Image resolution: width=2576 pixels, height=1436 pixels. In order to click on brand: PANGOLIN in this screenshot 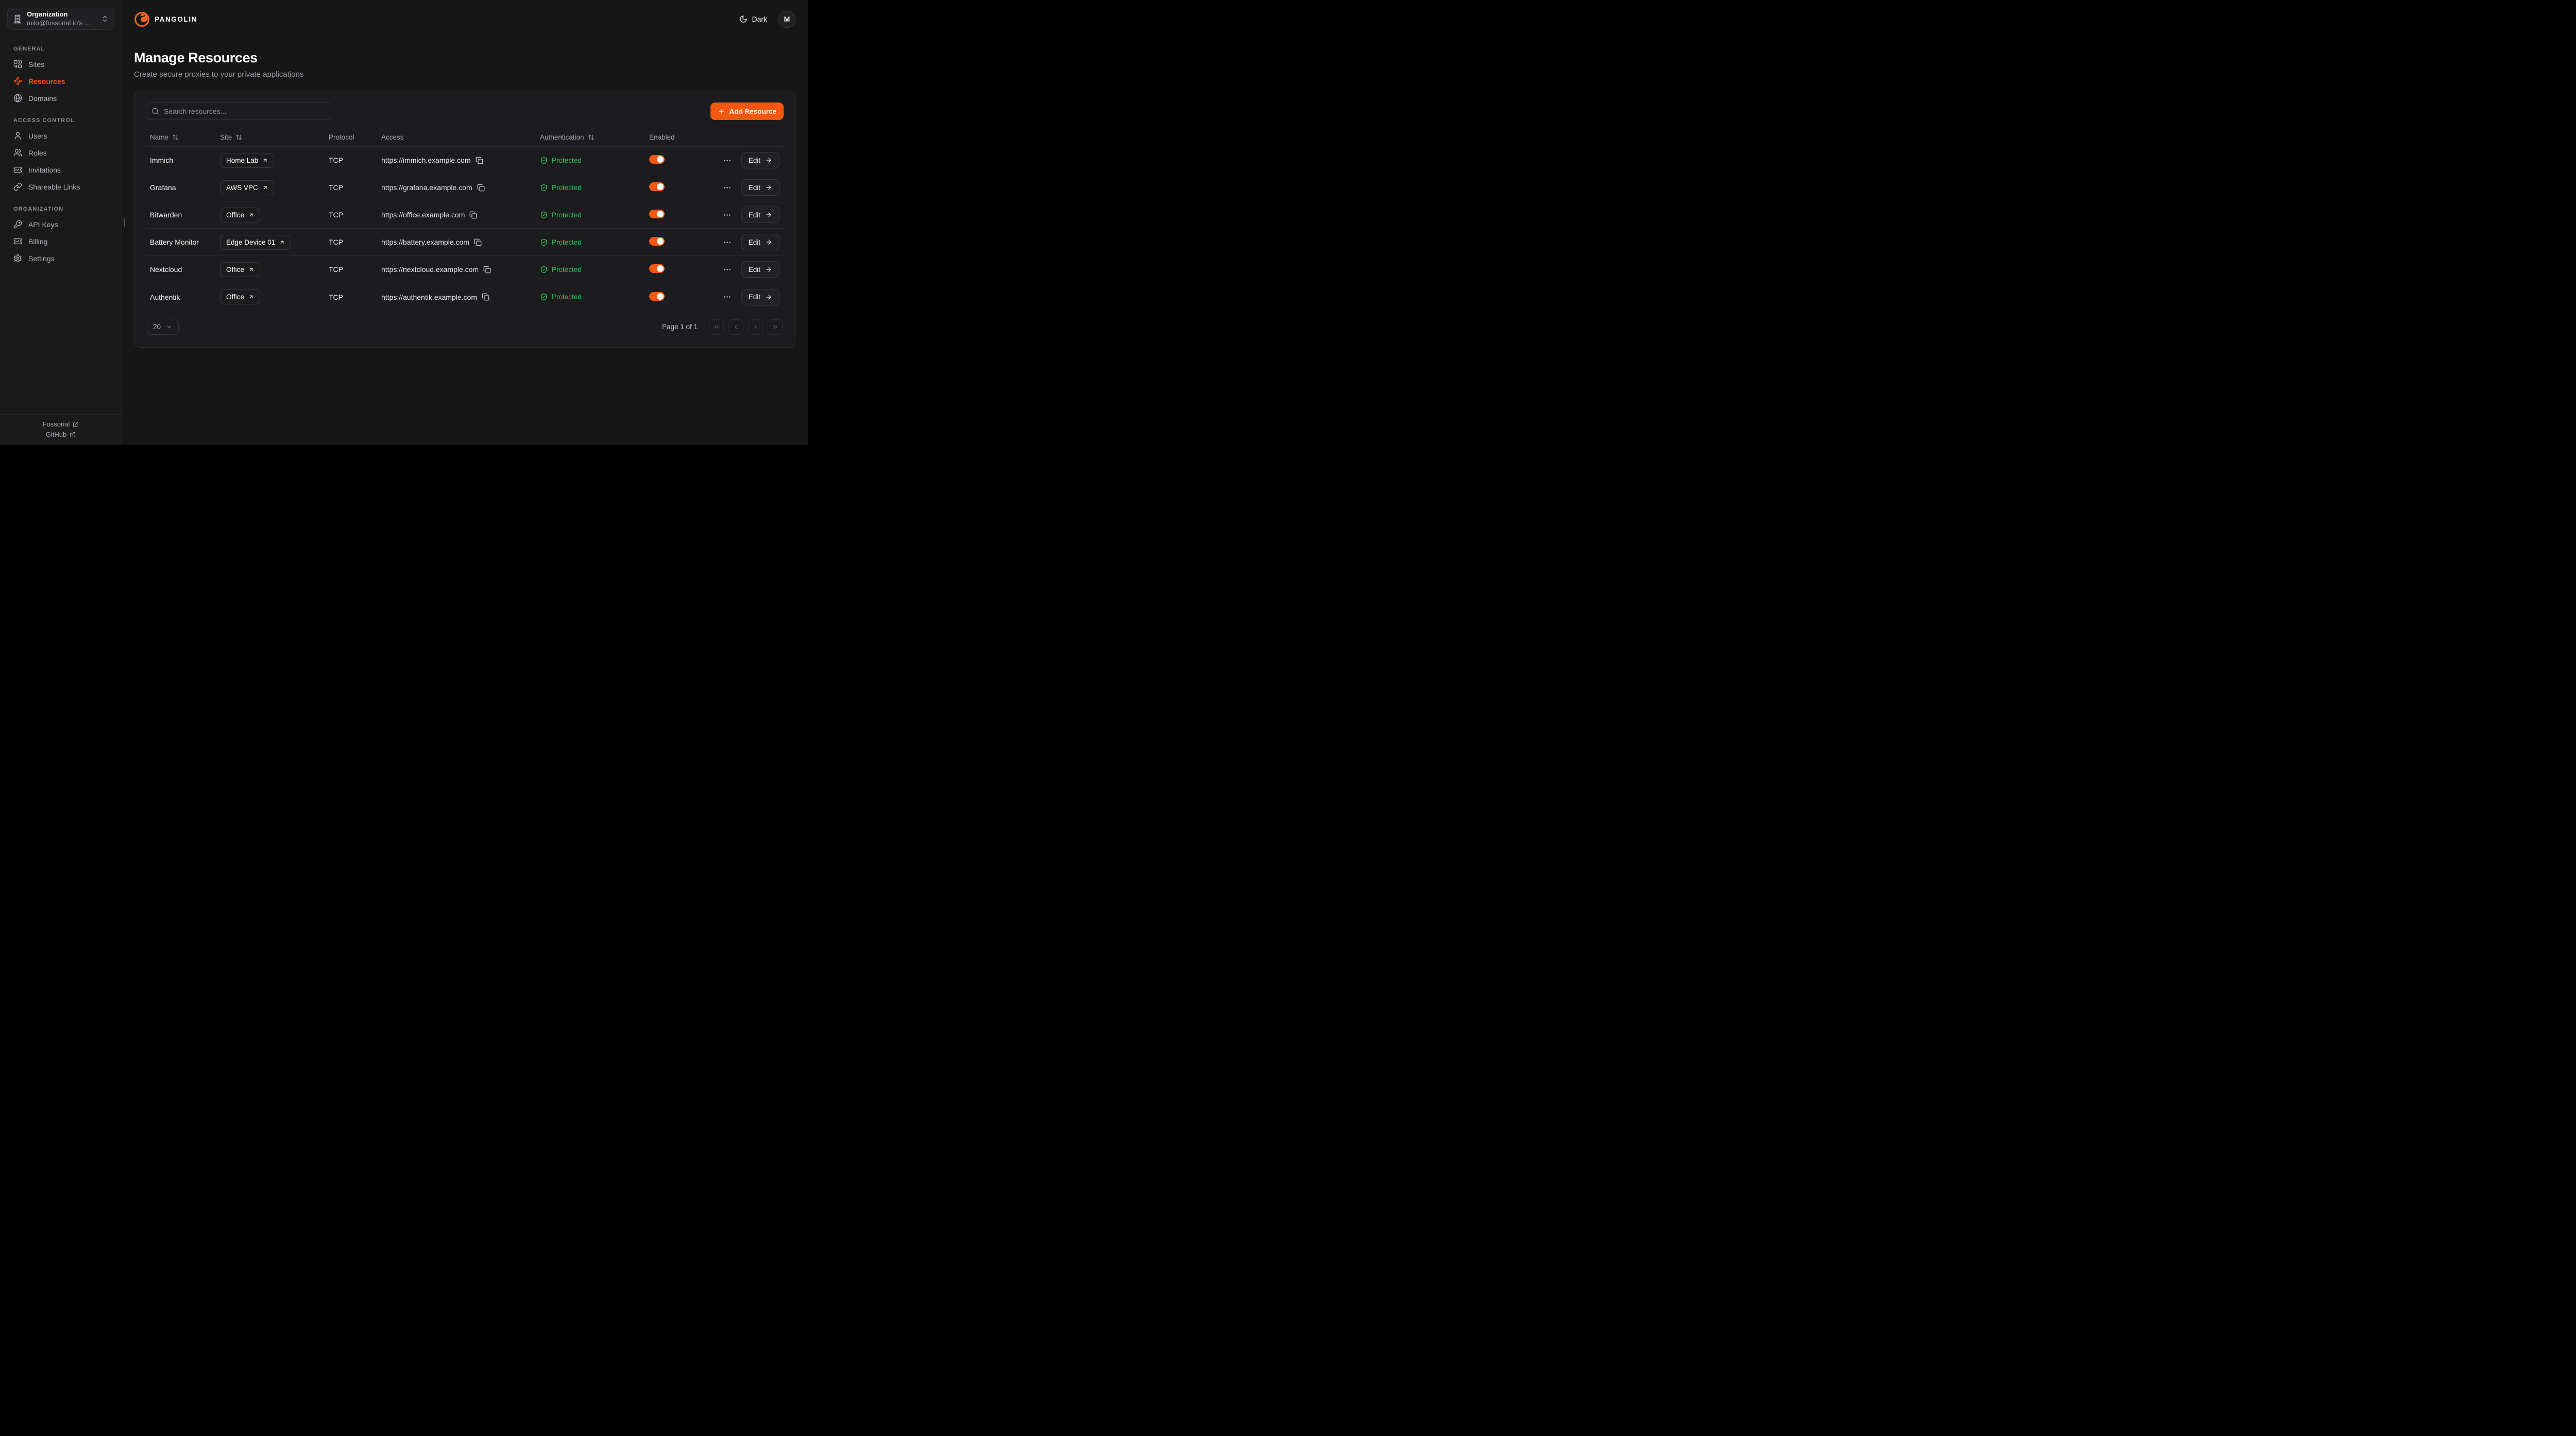, I will do `click(165, 19)`.